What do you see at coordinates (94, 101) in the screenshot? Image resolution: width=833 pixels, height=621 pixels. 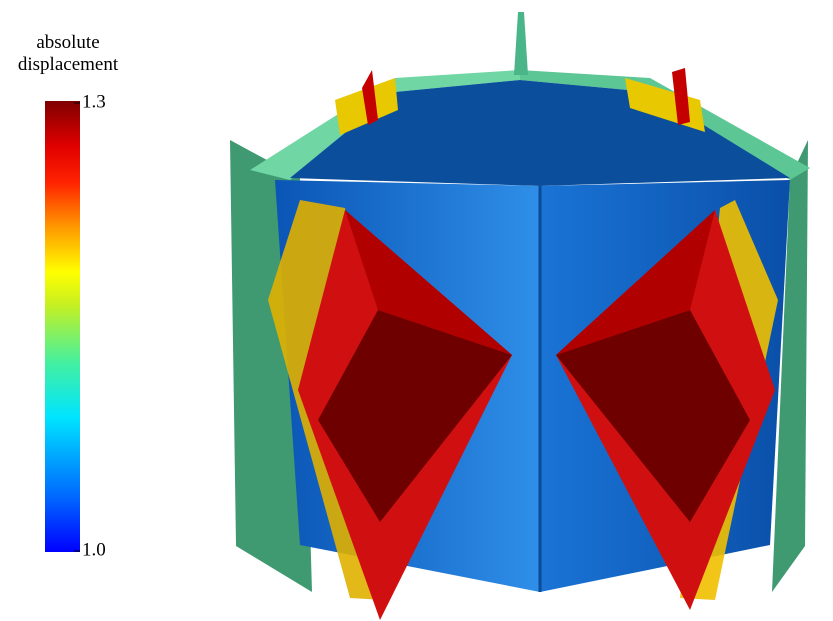 I see `colorbar-tick-label: 1.3` at bounding box center [94, 101].